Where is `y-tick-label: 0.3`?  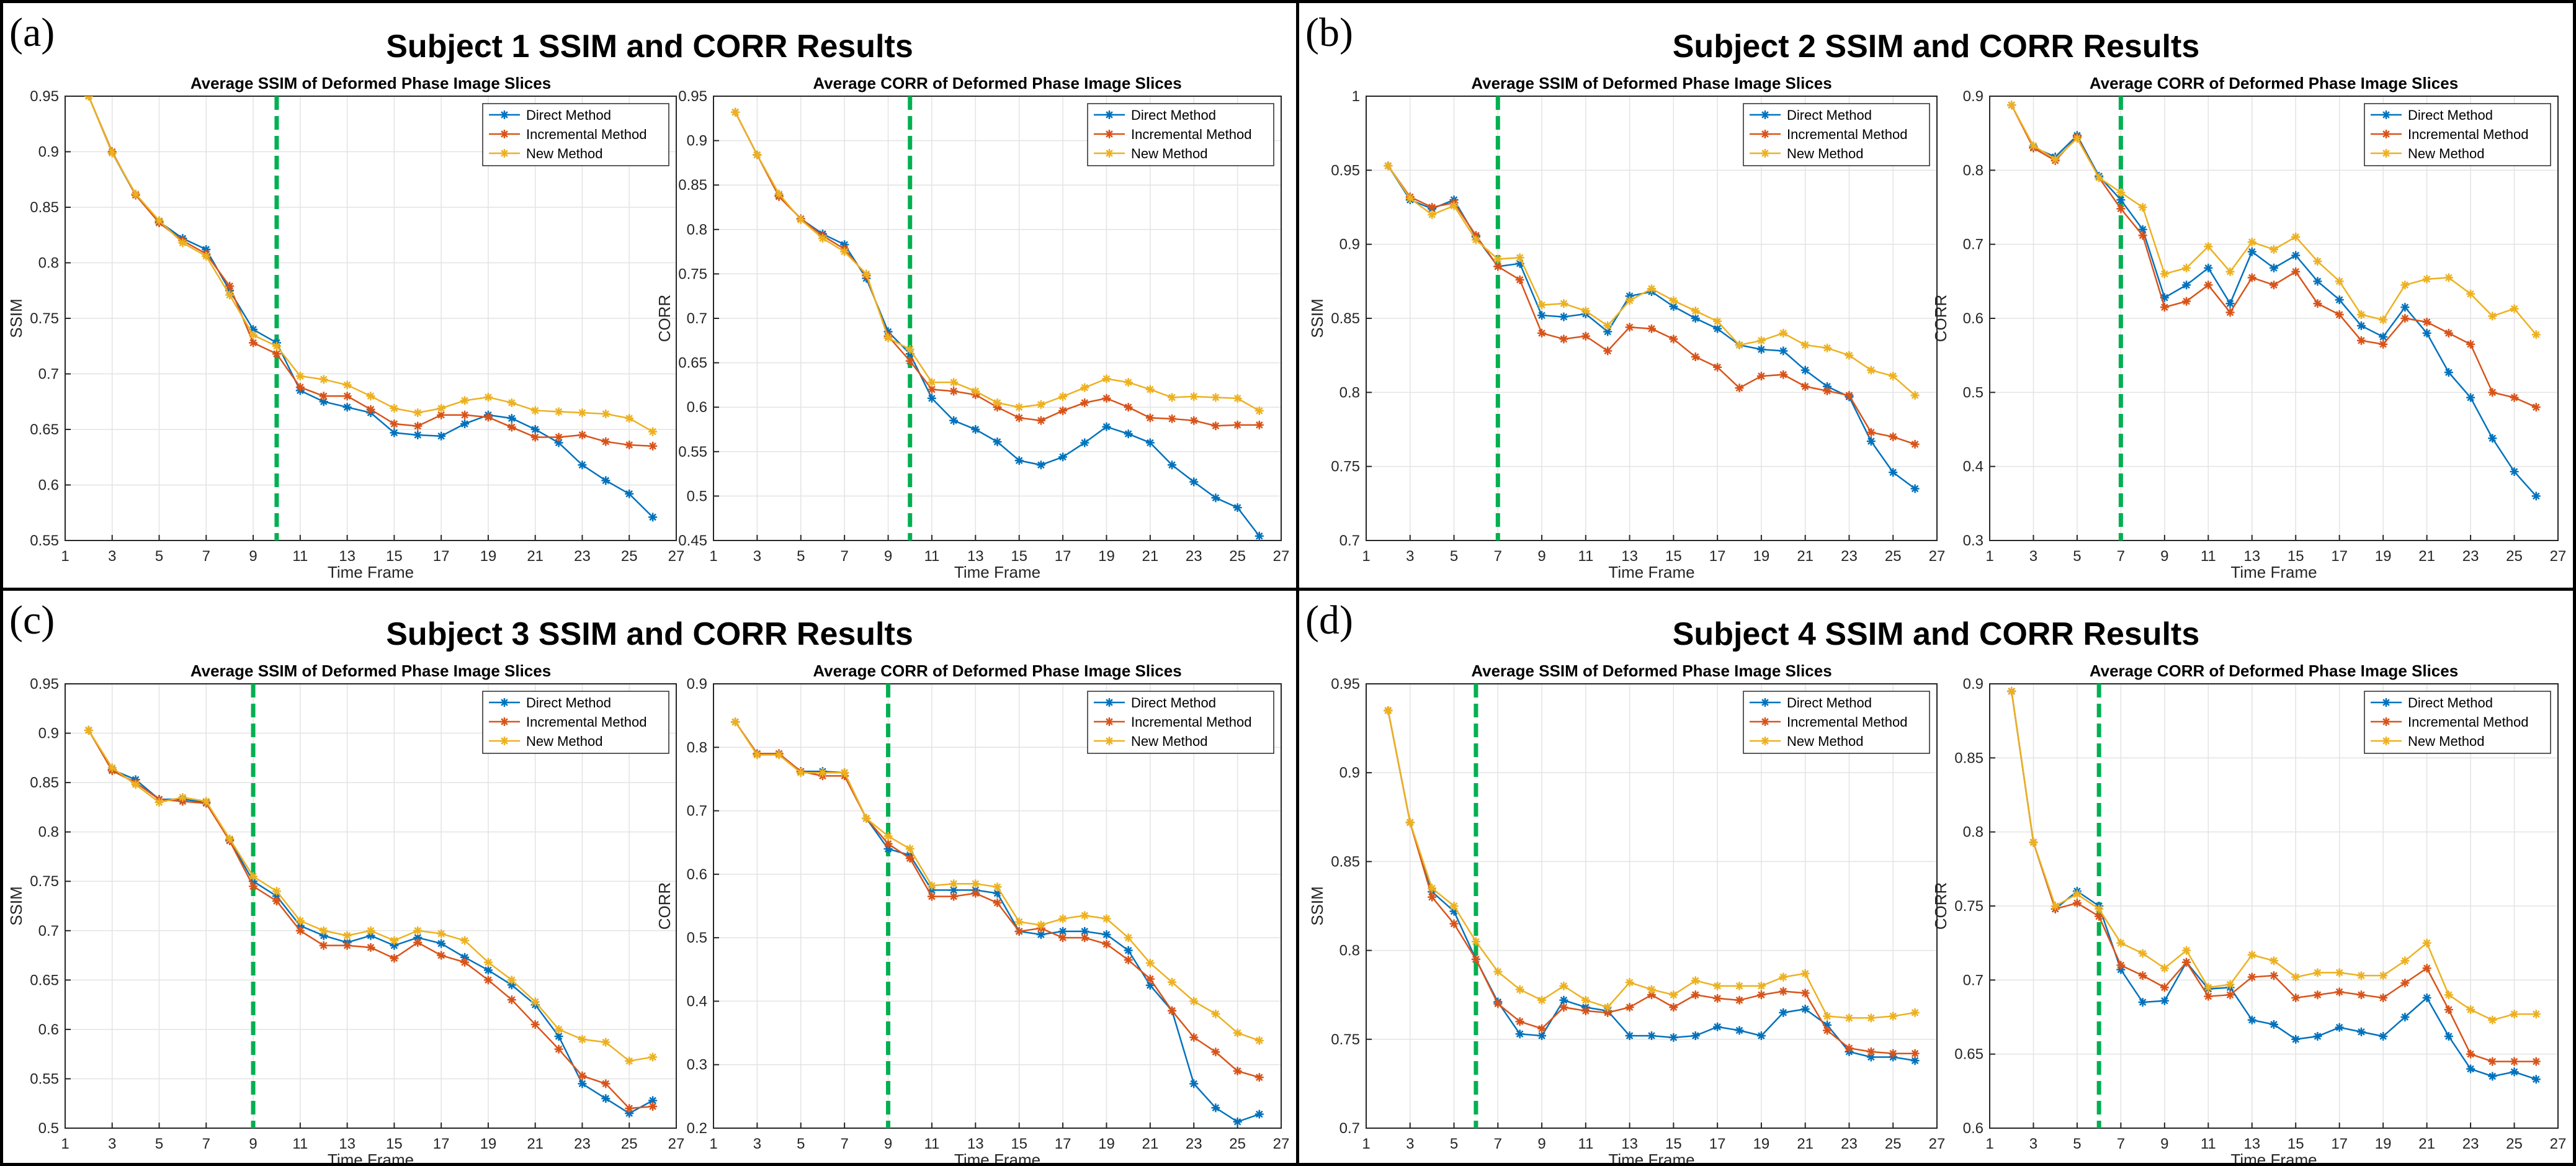 y-tick-label: 0.3 is located at coordinates (697, 1065).